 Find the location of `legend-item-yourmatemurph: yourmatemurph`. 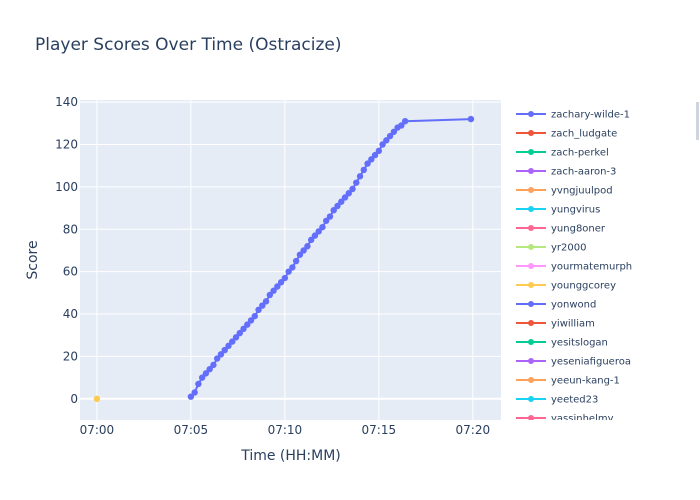

legend-item-yourmatemurph: yourmatemurph is located at coordinates (574, 267).